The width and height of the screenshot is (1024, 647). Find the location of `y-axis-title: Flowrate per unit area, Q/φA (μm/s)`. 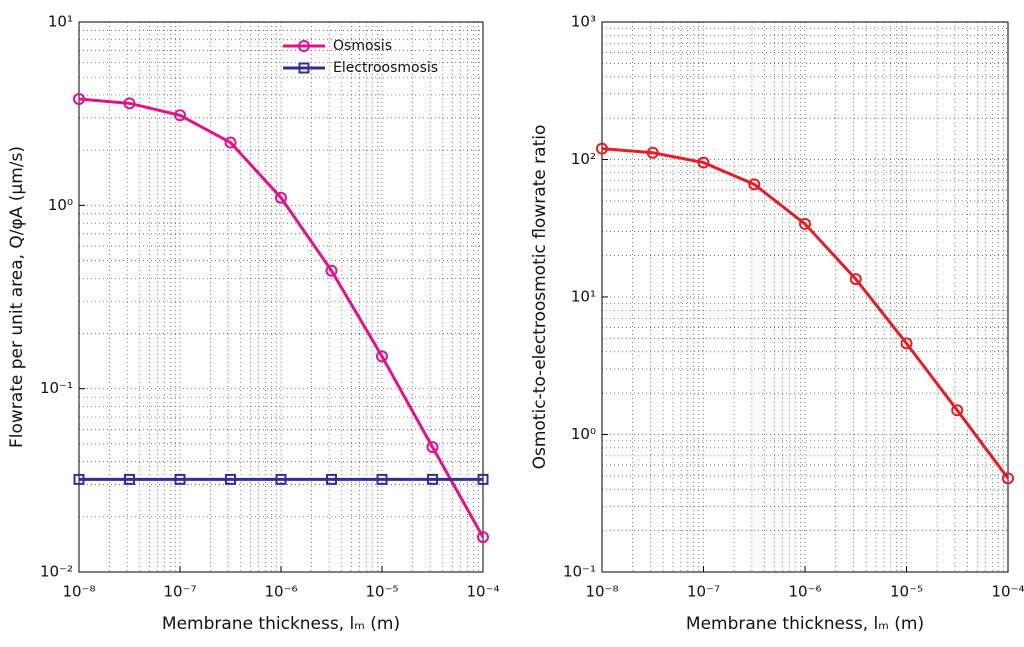

y-axis-title: Flowrate per unit area, Q/φA (μm/s) is located at coordinates (17, 297).